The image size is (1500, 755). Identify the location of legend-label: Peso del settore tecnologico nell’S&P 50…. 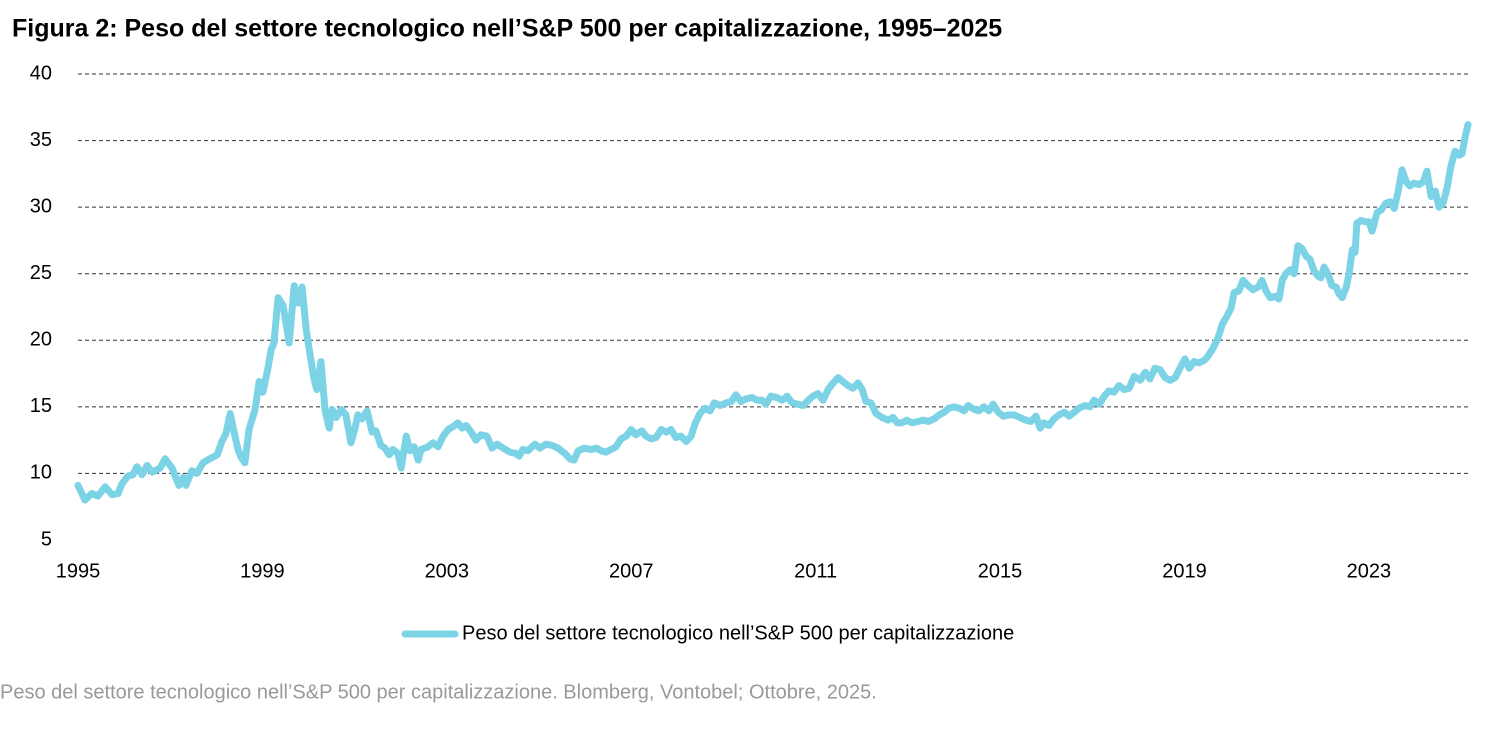
(738, 633).